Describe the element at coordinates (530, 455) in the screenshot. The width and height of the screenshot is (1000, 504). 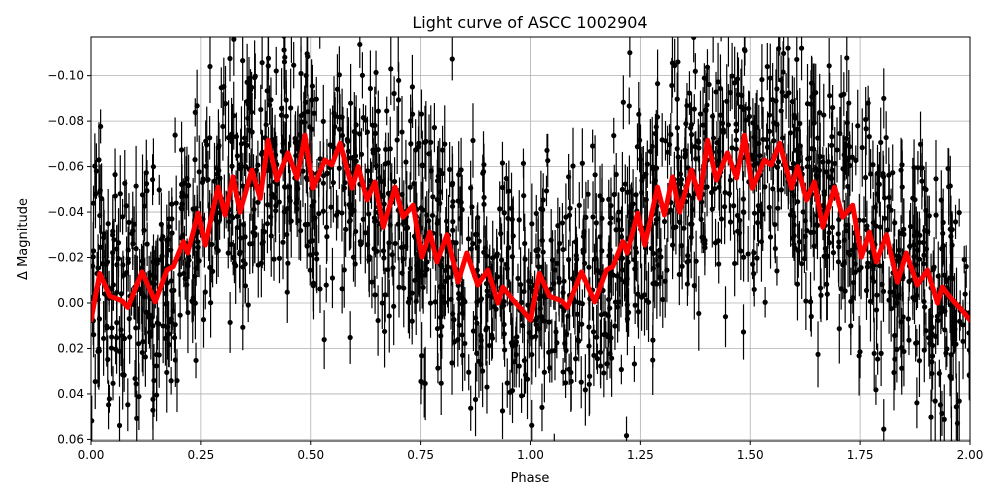
I see `x-tick-label: 1.00` at that location.